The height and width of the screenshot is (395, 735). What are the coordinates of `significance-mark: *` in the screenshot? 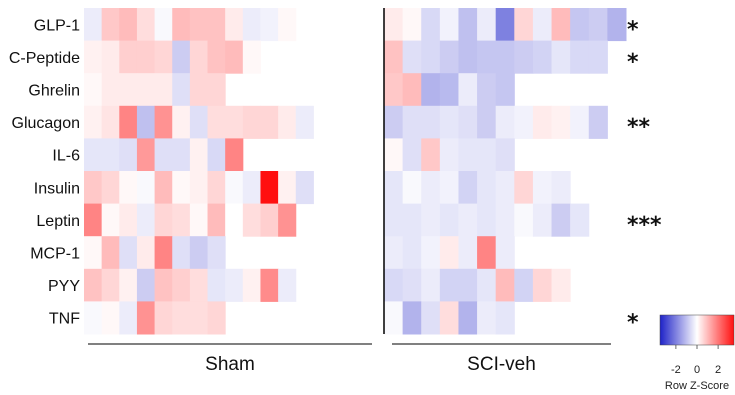 It's located at (633, 29).